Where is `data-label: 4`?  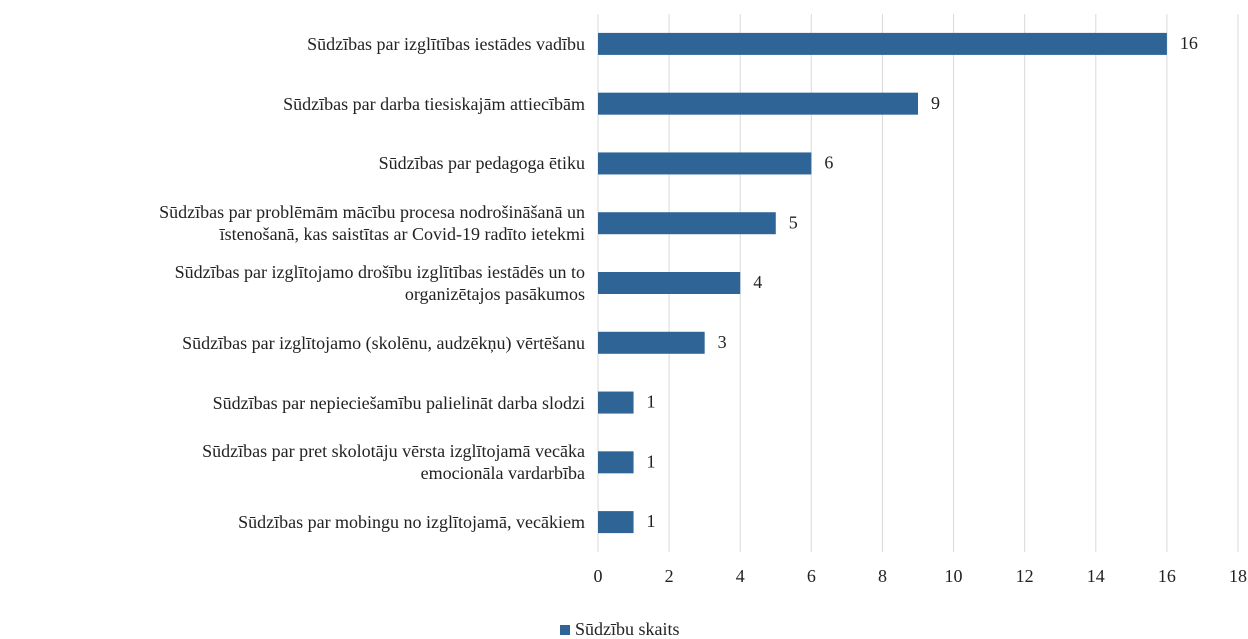
data-label: 4 is located at coordinates (757, 282).